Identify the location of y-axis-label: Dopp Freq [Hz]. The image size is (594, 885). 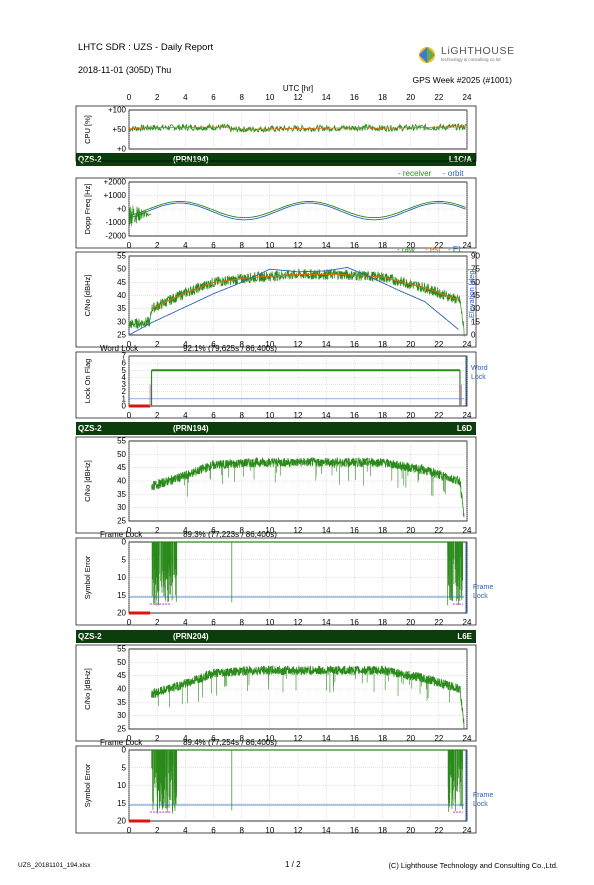
(87, 209).